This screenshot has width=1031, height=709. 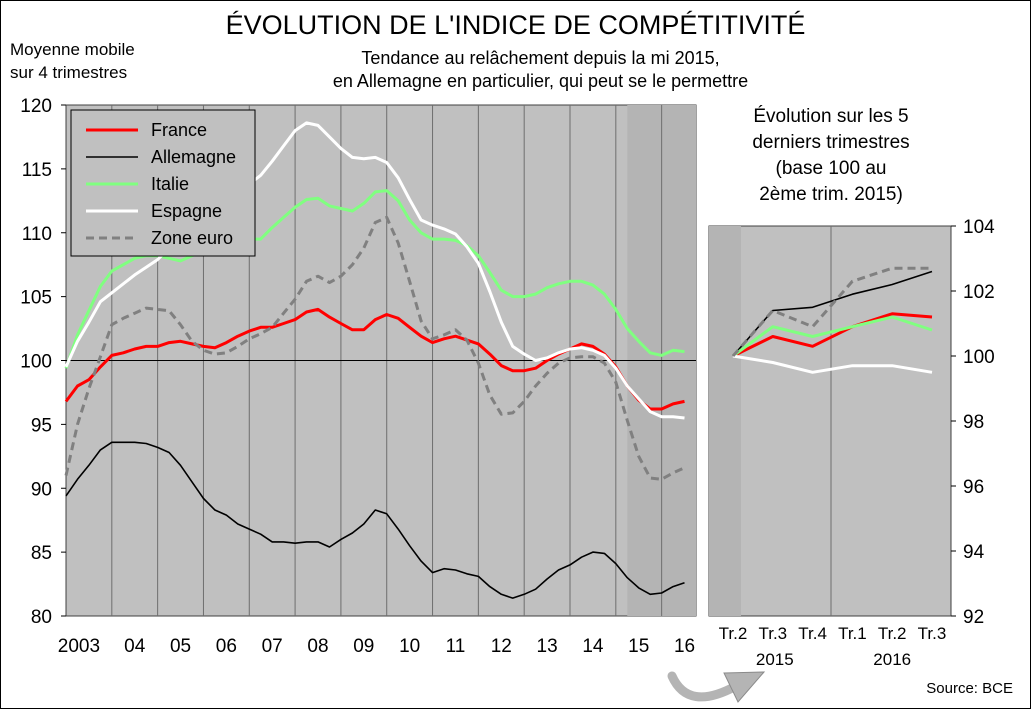 I want to click on series-line-france, so click(x=374, y=359).